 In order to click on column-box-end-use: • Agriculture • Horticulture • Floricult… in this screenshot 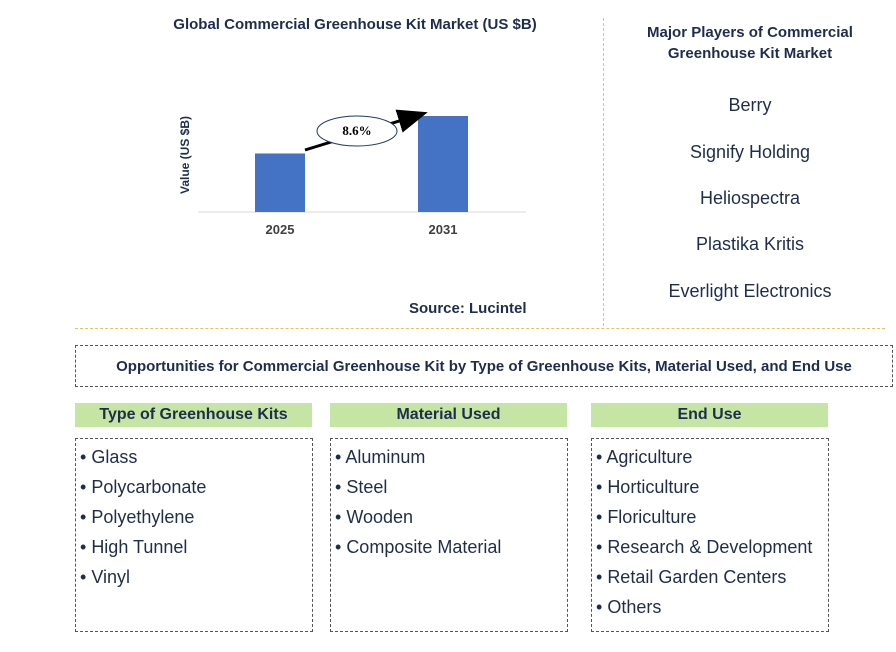, I will do `click(710, 535)`.